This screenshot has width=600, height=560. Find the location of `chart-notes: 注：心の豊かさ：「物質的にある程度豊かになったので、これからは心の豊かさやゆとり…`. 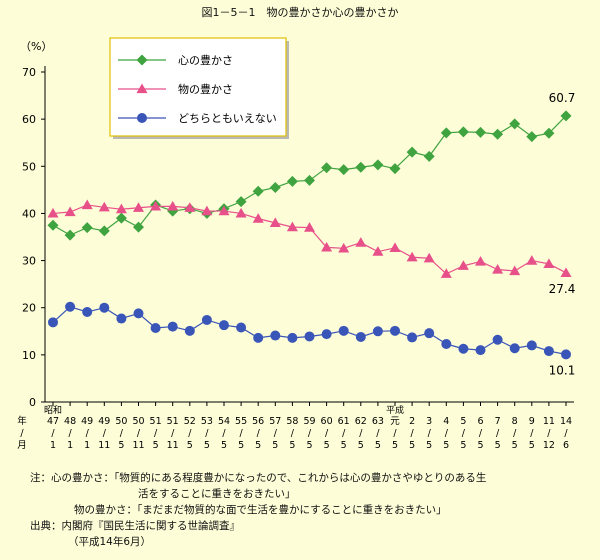

chart-notes: 注：心の豊かさ：「物質的にある程度豊かになったので、これからは心の豊かさやゆとり… is located at coordinates (312, 510).